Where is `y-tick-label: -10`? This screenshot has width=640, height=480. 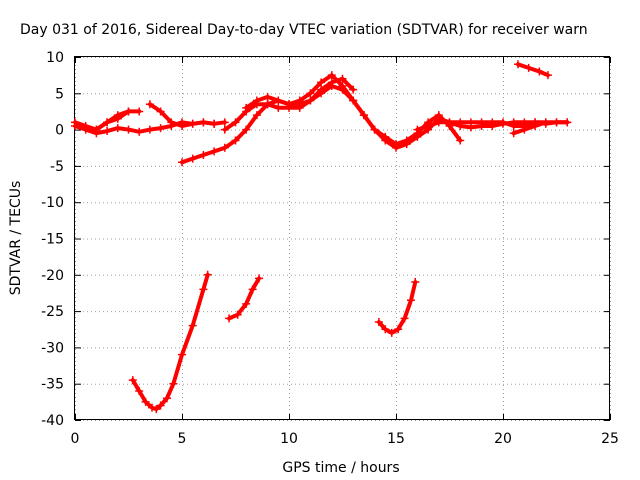 y-tick-label: -10 is located at coordinates (52, 203).